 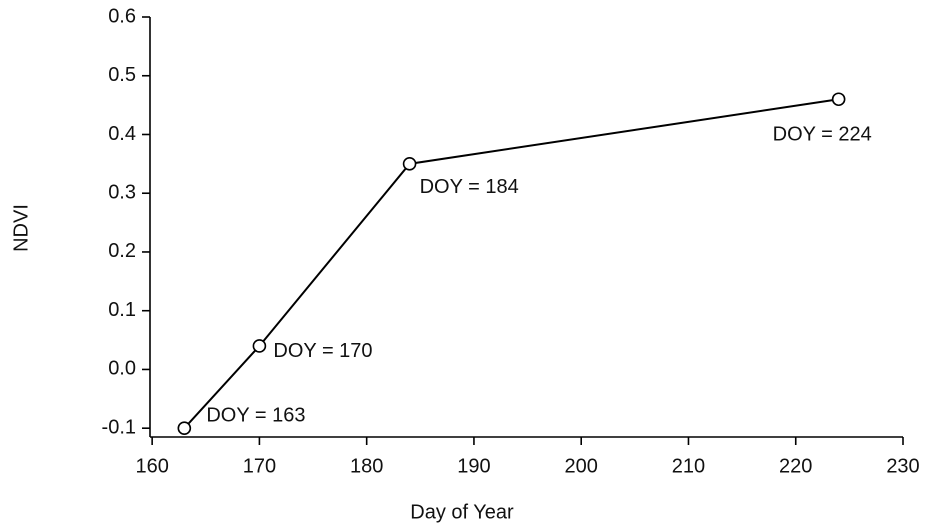 What do you see at coordinates (259, 466) in the screenshot?
I see `x-tick-label: 170` at bounding box center [259, 466].